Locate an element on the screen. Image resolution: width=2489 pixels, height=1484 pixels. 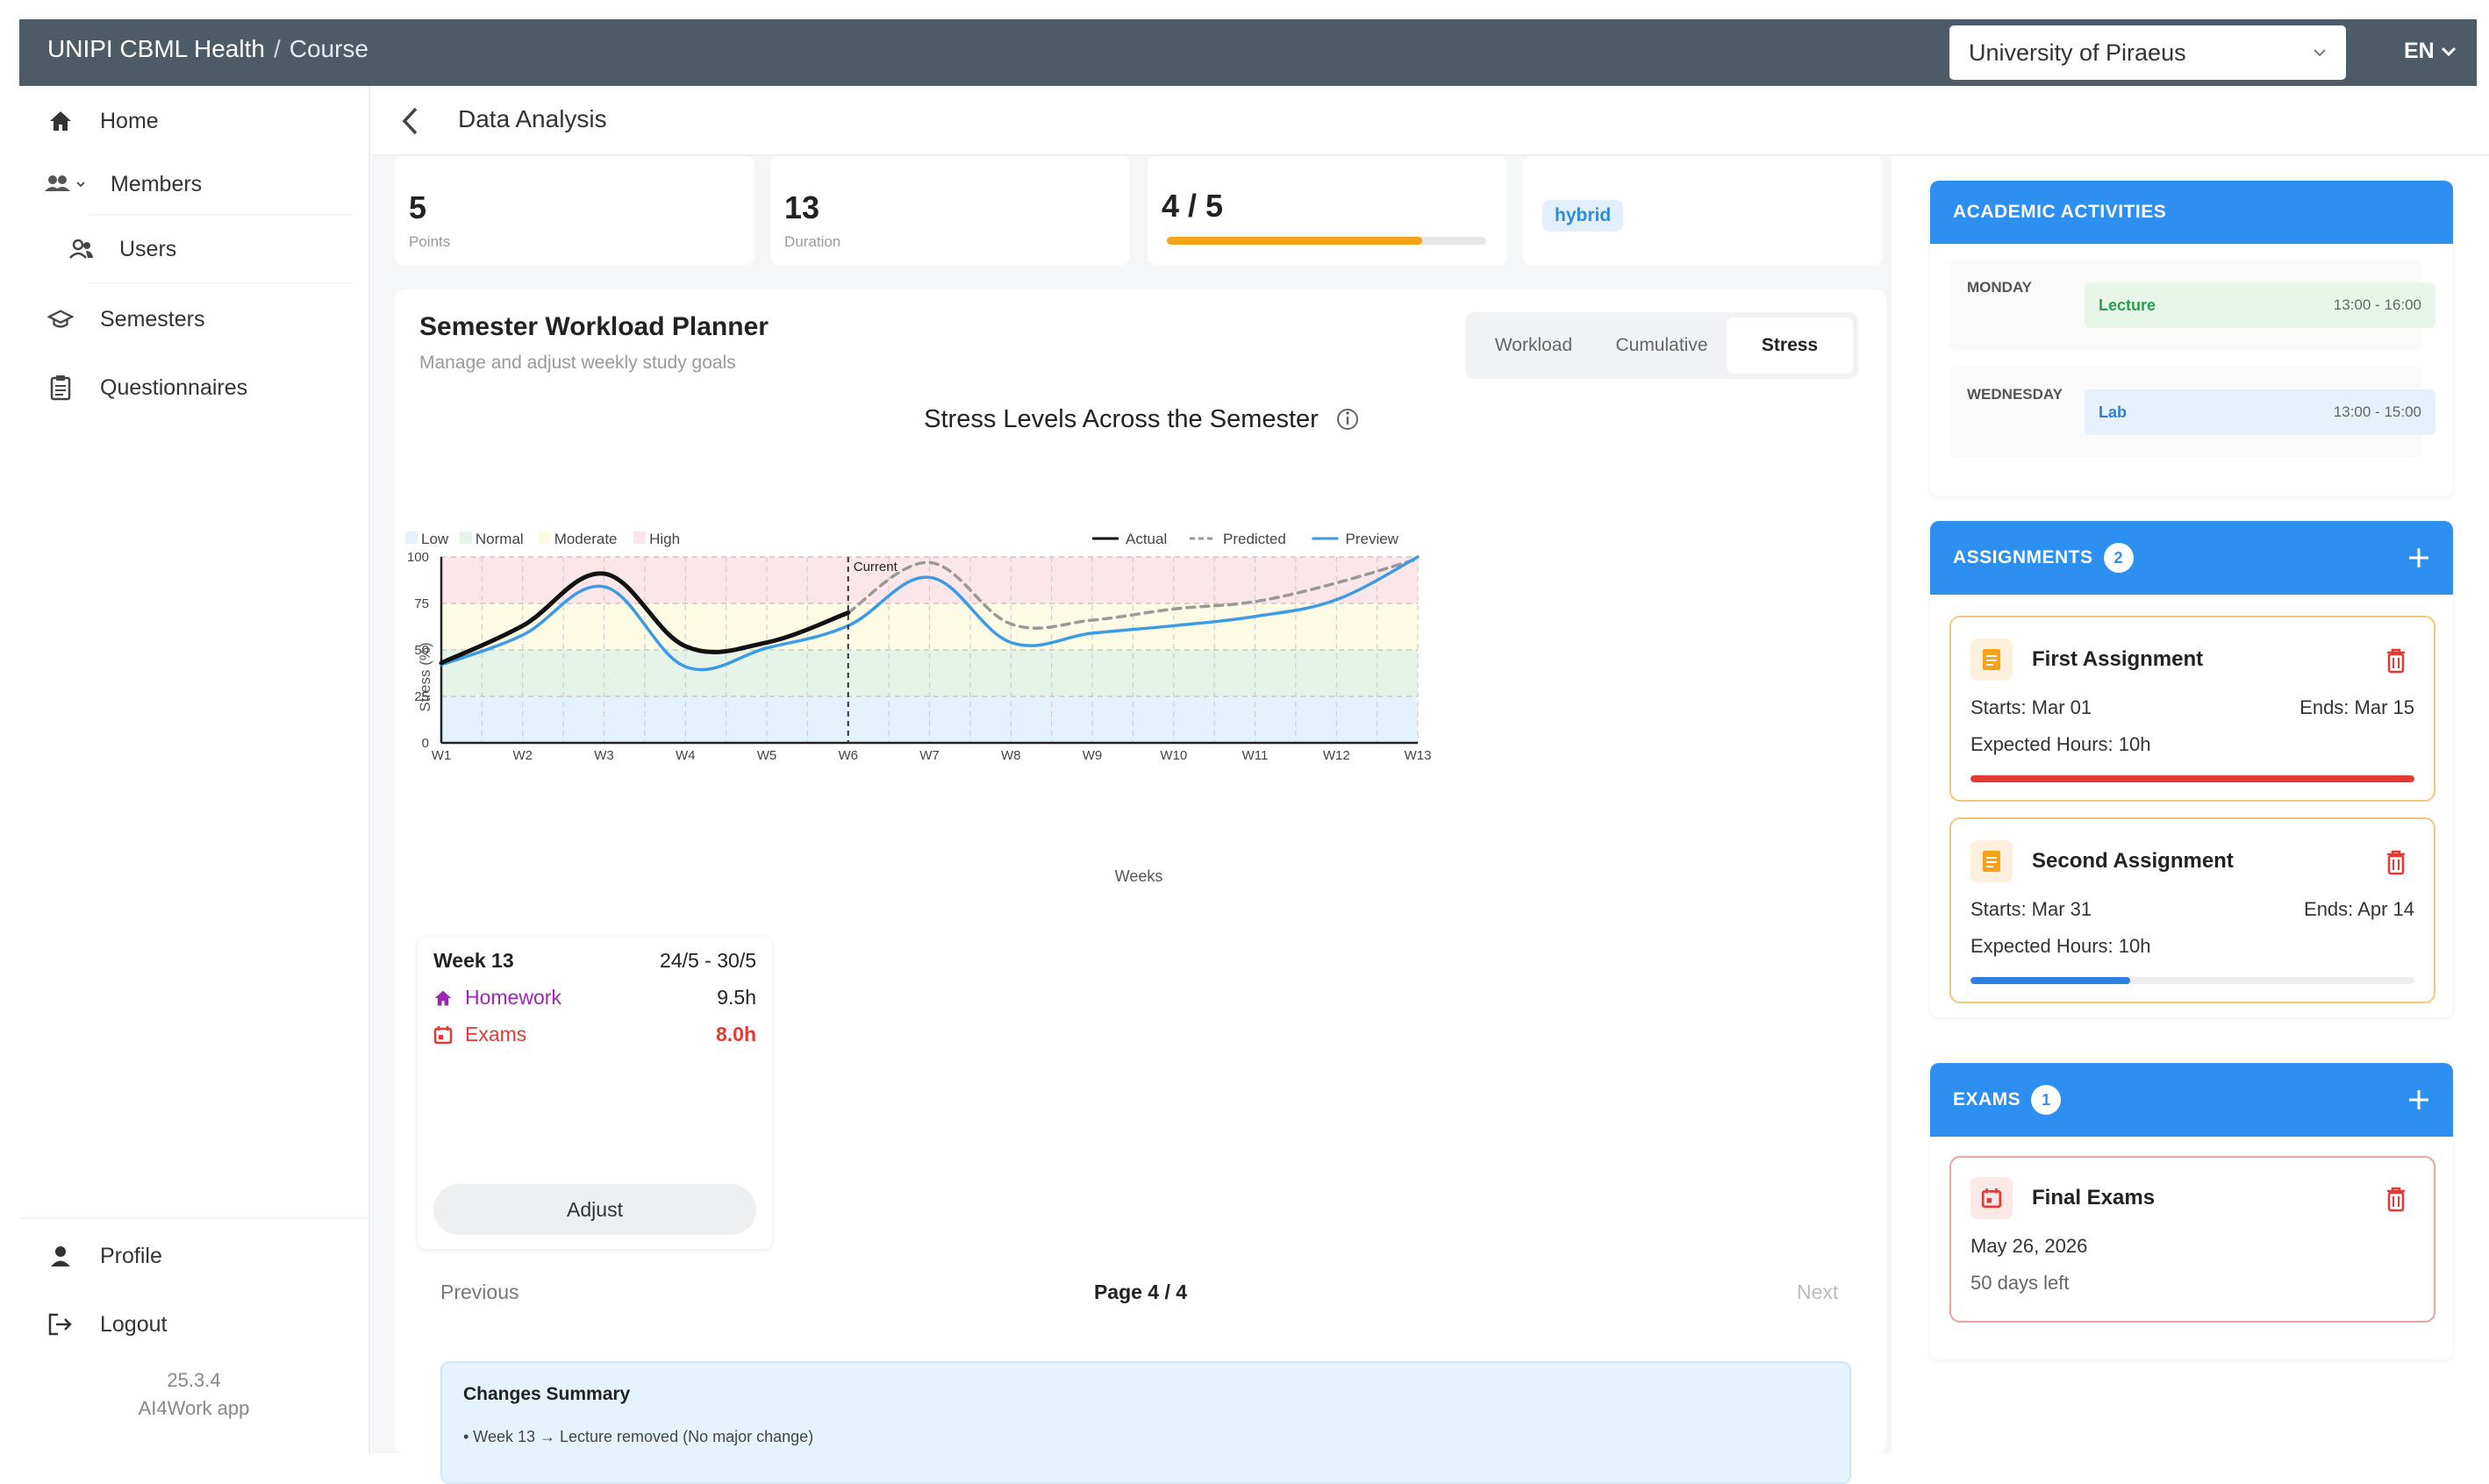
week-label: Week 13 is located at coordinates (473, 961).